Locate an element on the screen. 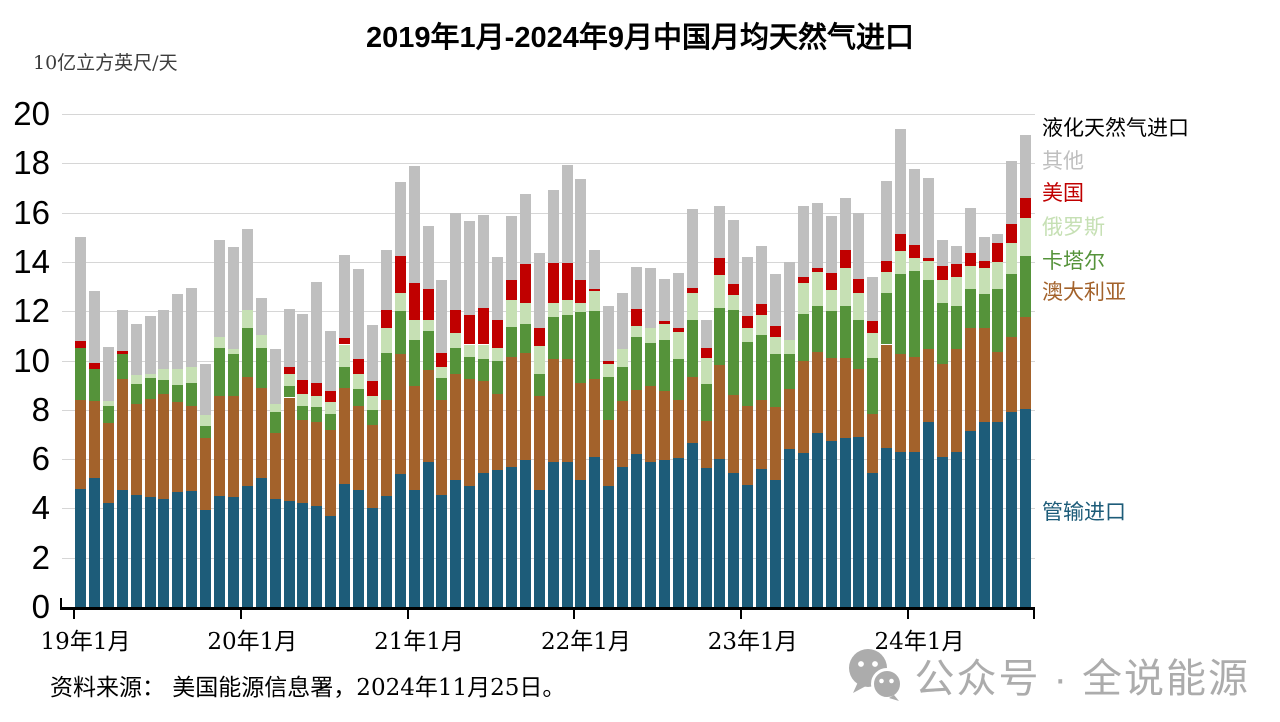  y-axis-label: 16 is located at coordinates (31, 212).